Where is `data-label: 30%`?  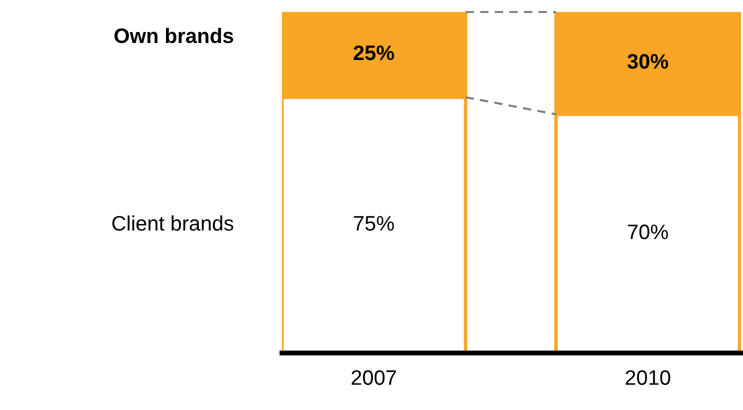
data-label: 30% is located at coordinates (647, 61).